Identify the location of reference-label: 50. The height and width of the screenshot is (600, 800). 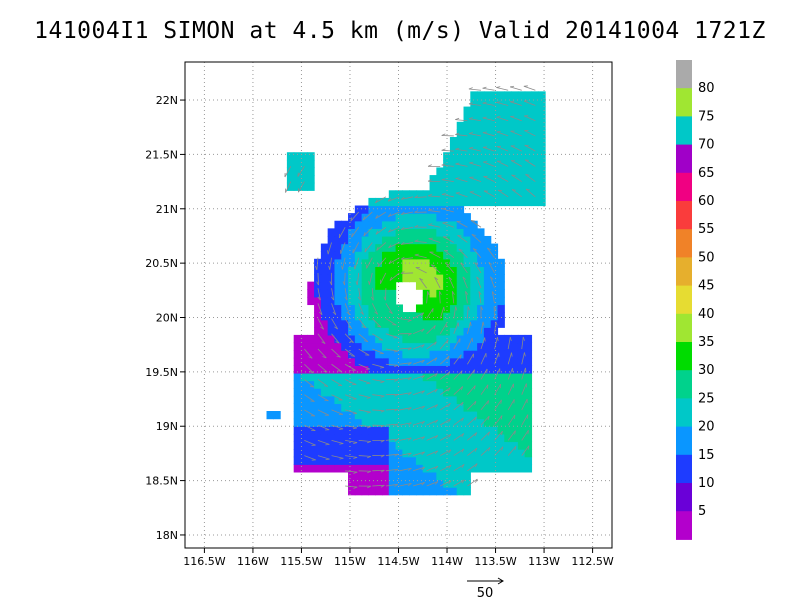
(485, 593).